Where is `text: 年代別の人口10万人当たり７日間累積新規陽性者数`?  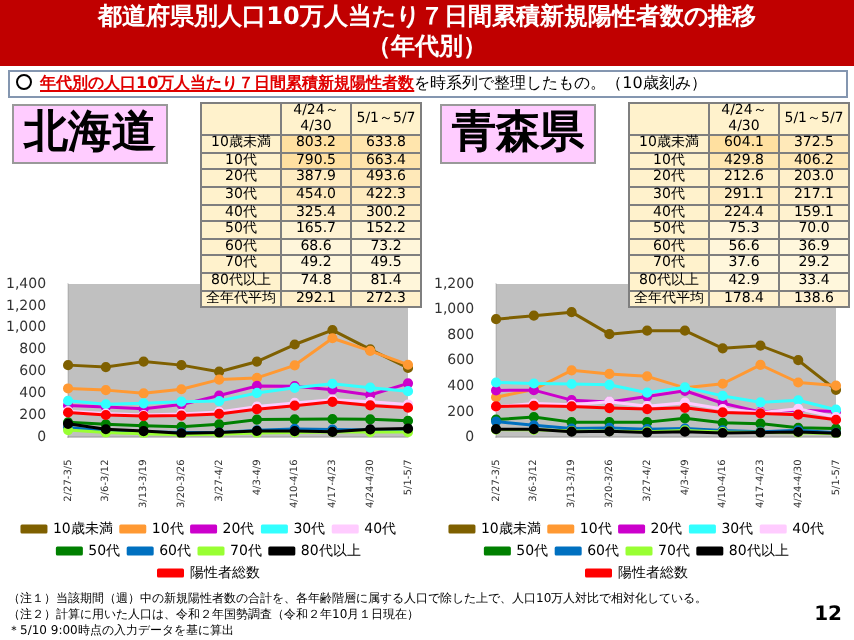
text: 年代別の人口10万人当たり７日間累積新規陽性者数 is located at coordinates (227, 83).